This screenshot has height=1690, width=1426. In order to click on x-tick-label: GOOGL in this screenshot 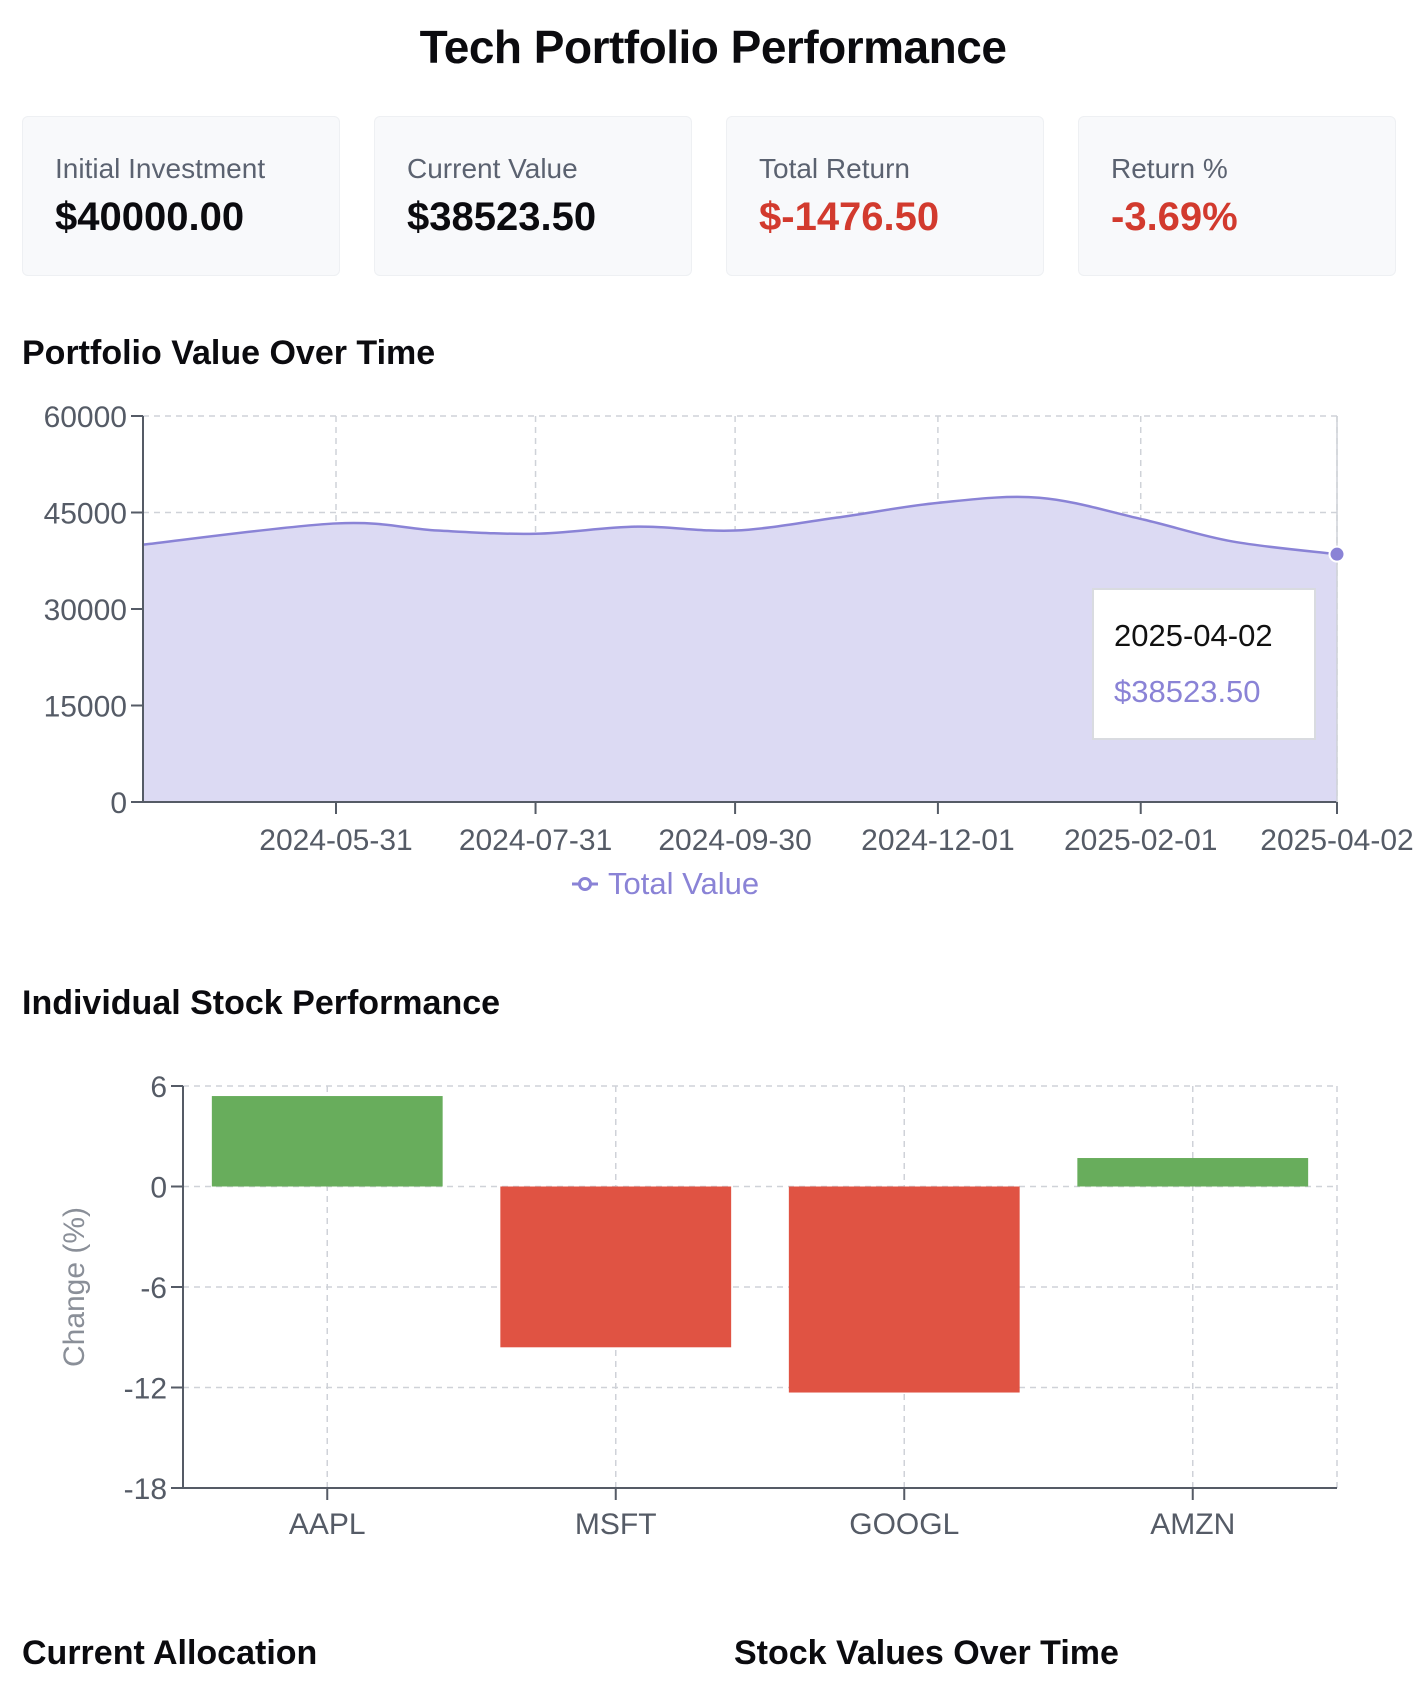, I will do `click(904, 1524)`.